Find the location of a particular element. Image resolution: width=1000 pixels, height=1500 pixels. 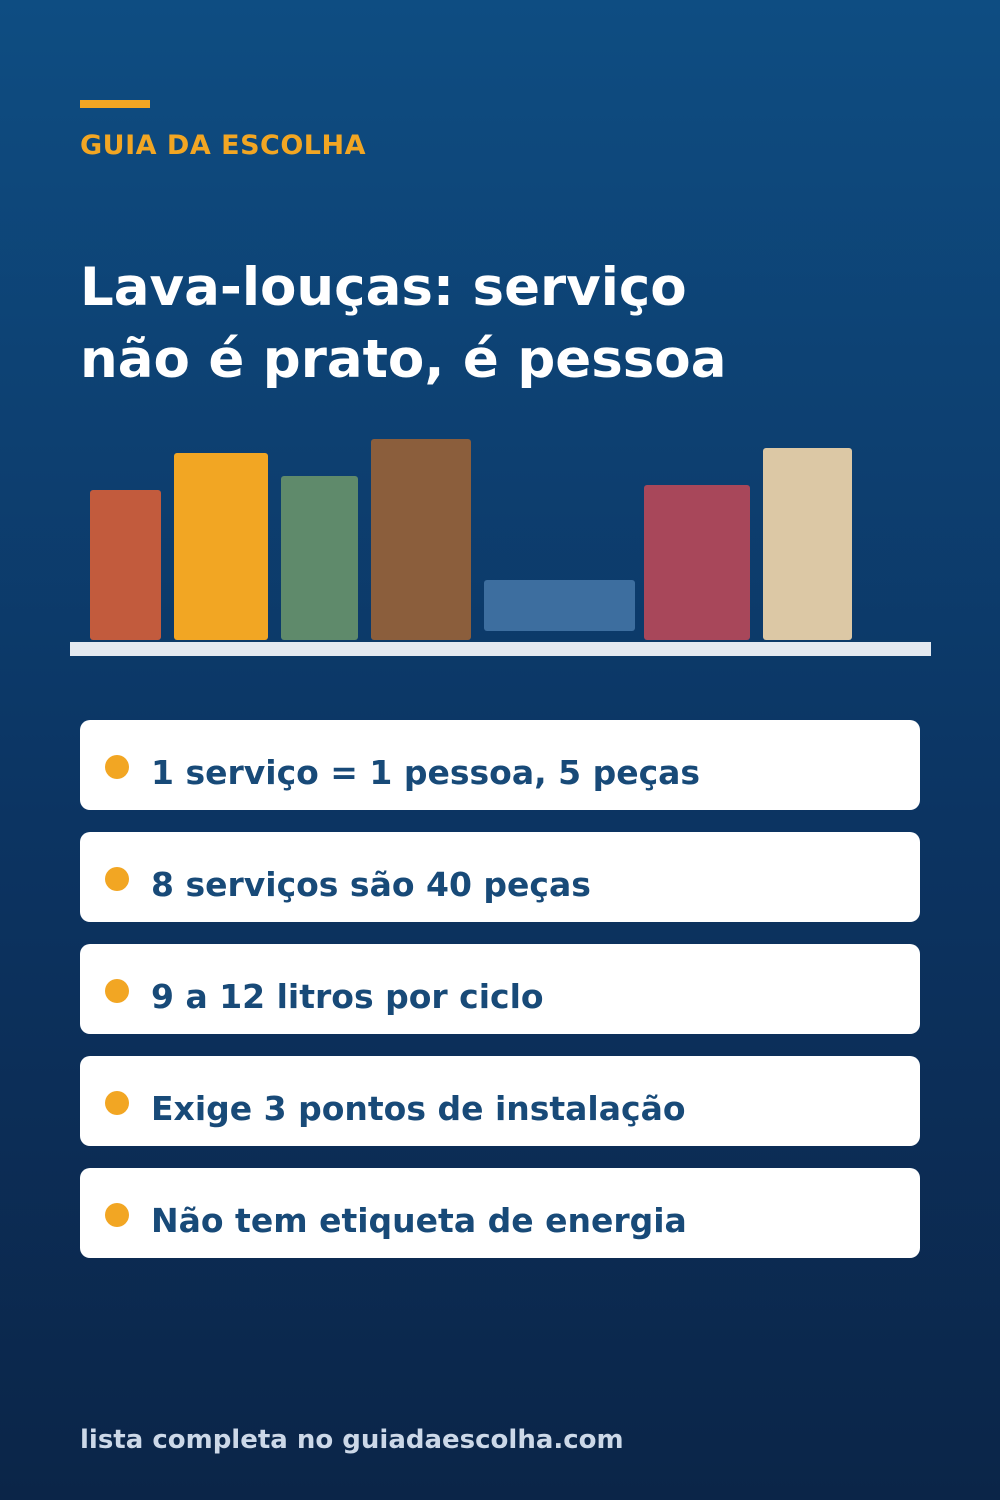

dish-block-steel-blue is located at coordinates (559, 605).